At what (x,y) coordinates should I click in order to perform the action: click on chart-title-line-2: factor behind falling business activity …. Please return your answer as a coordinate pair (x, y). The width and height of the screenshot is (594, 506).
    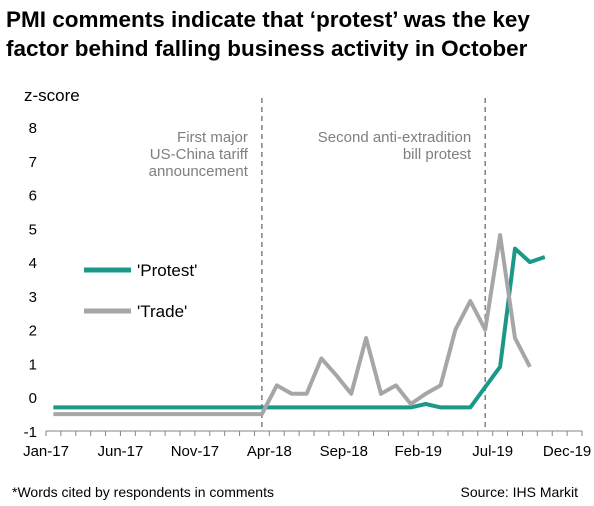
    Looking at the image, I should click on (267, 48).